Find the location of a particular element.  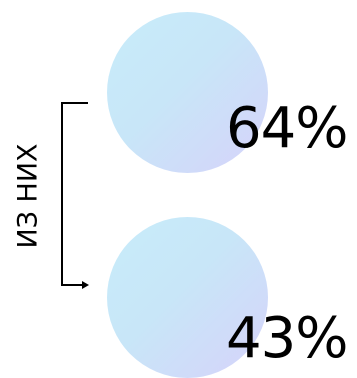

bracket-line is located at coordinates (74, 194).